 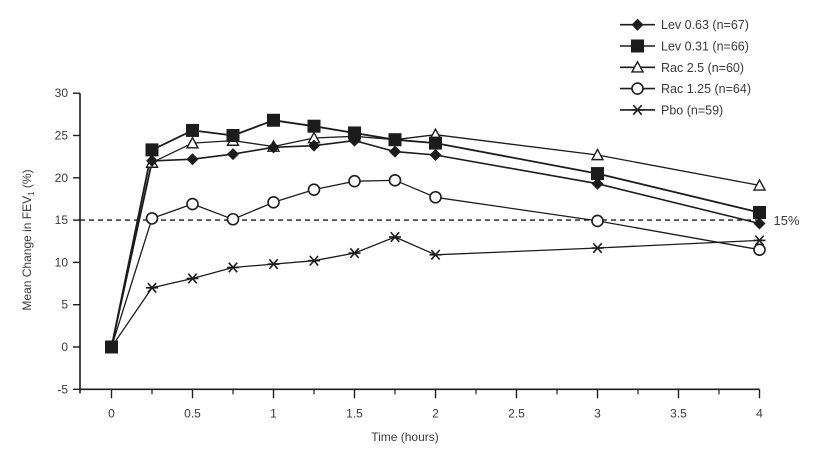 I want to click on x-tick-label: 3.5, so click(x=678, y=413).